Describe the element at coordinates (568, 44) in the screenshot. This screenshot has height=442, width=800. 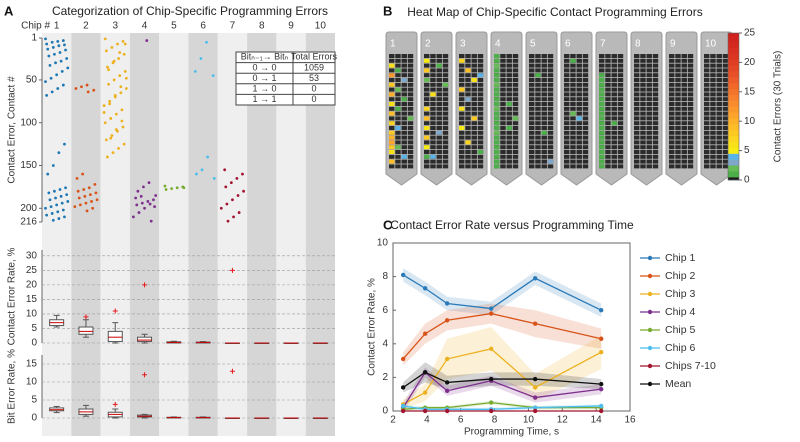
I see `chip-label: 6` at that location.